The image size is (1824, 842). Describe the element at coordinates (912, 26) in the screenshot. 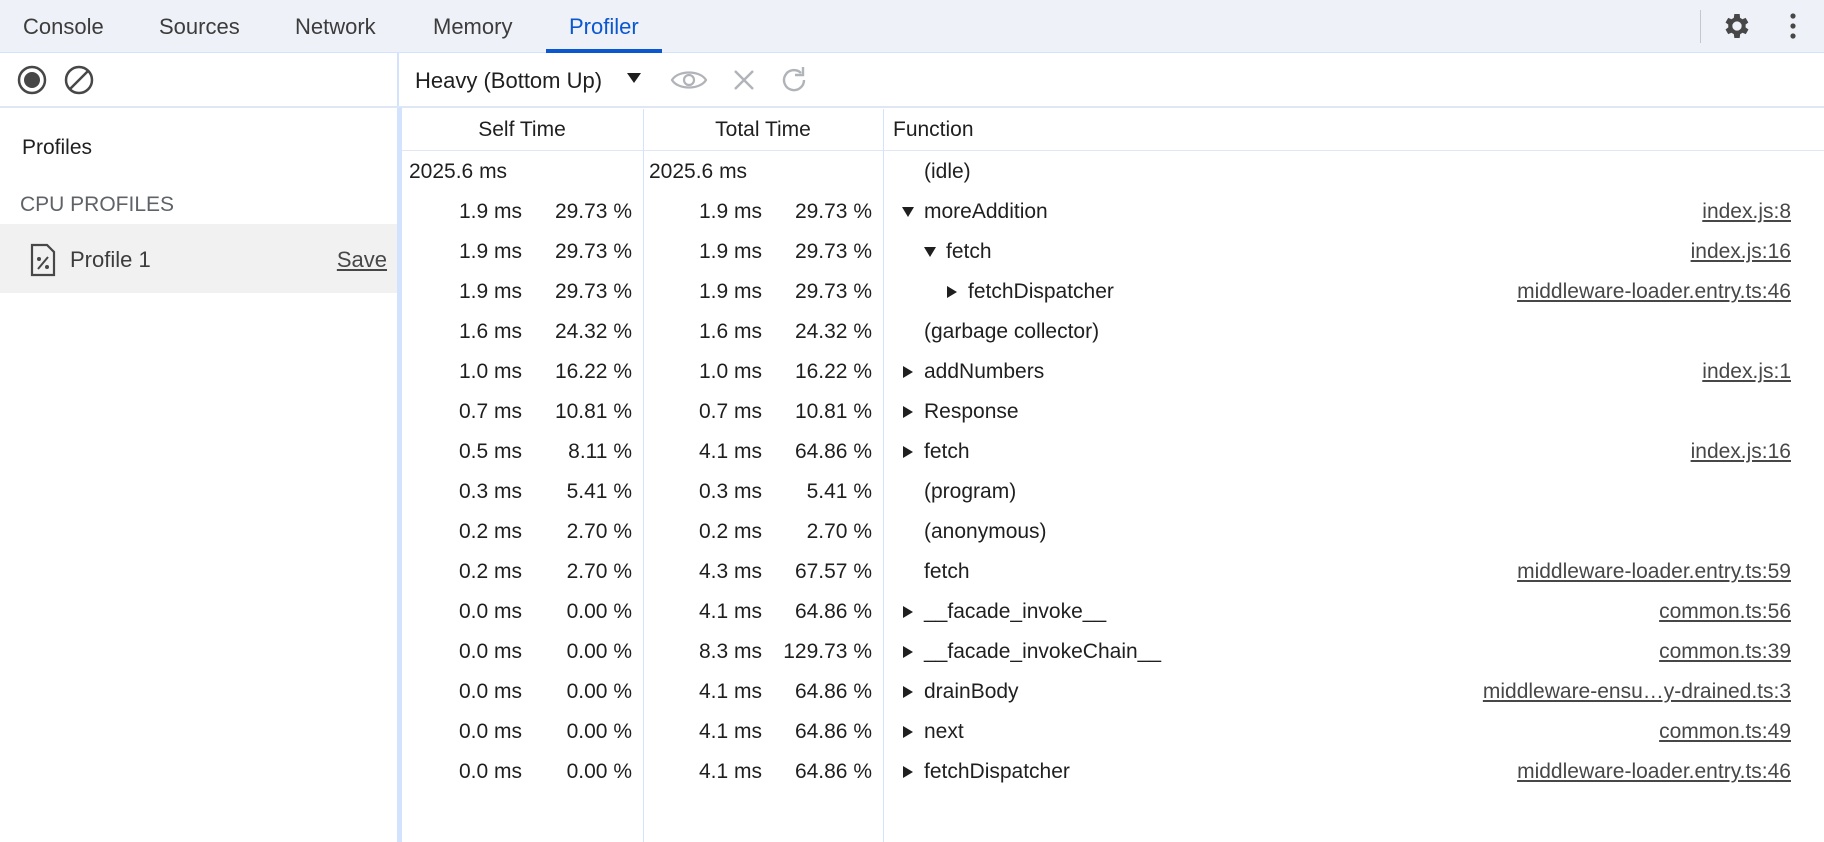

I see `tab-bar` at that location.